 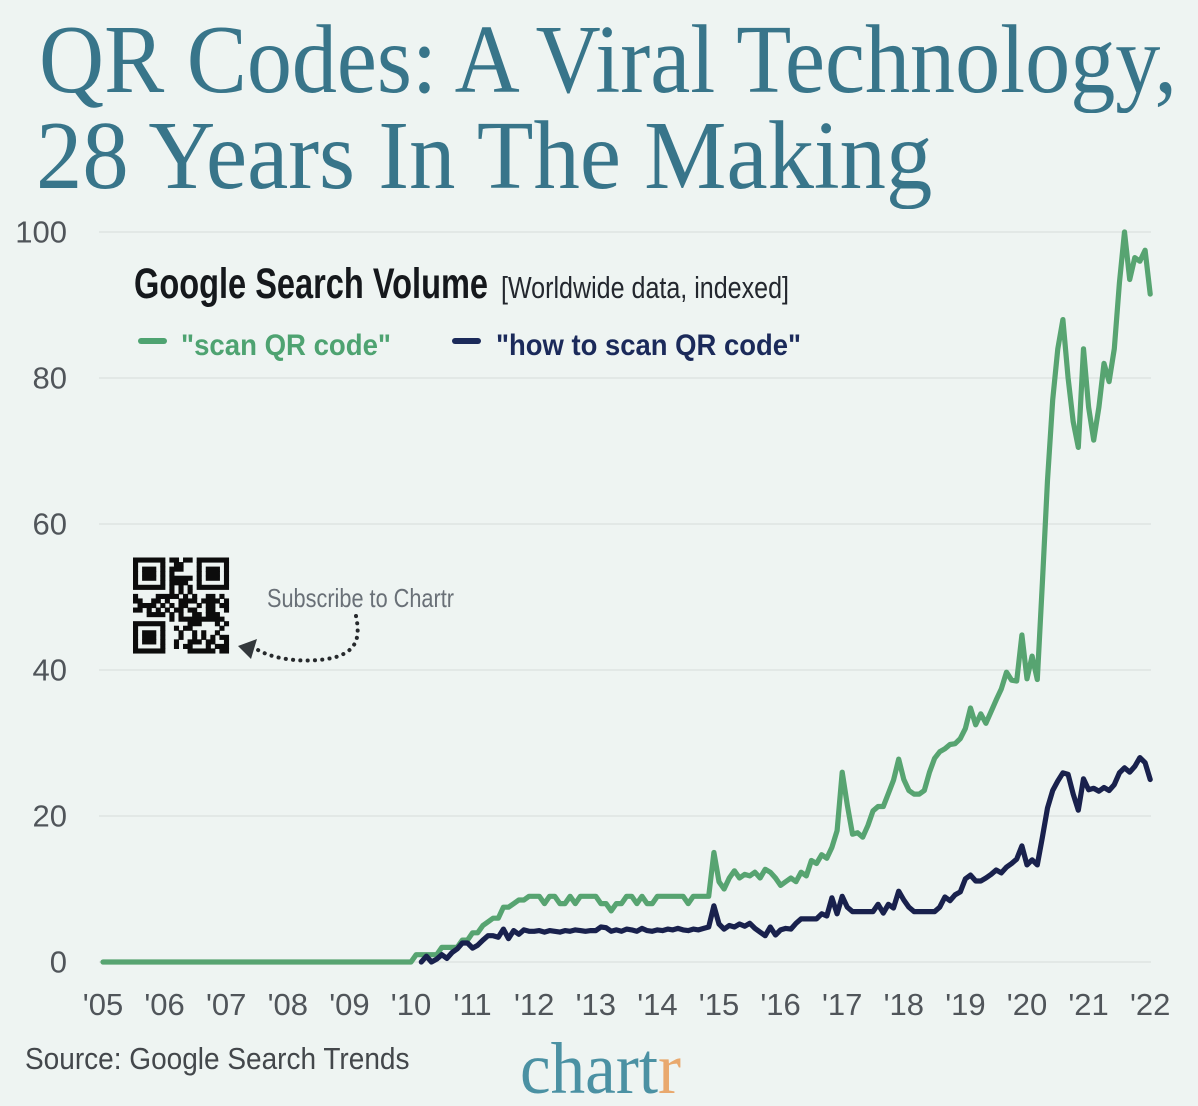 What do you see at coordinates (1027, 1004) in the screenshot?
I see `svg-text: '20` at bounding box center [1027, 1004].